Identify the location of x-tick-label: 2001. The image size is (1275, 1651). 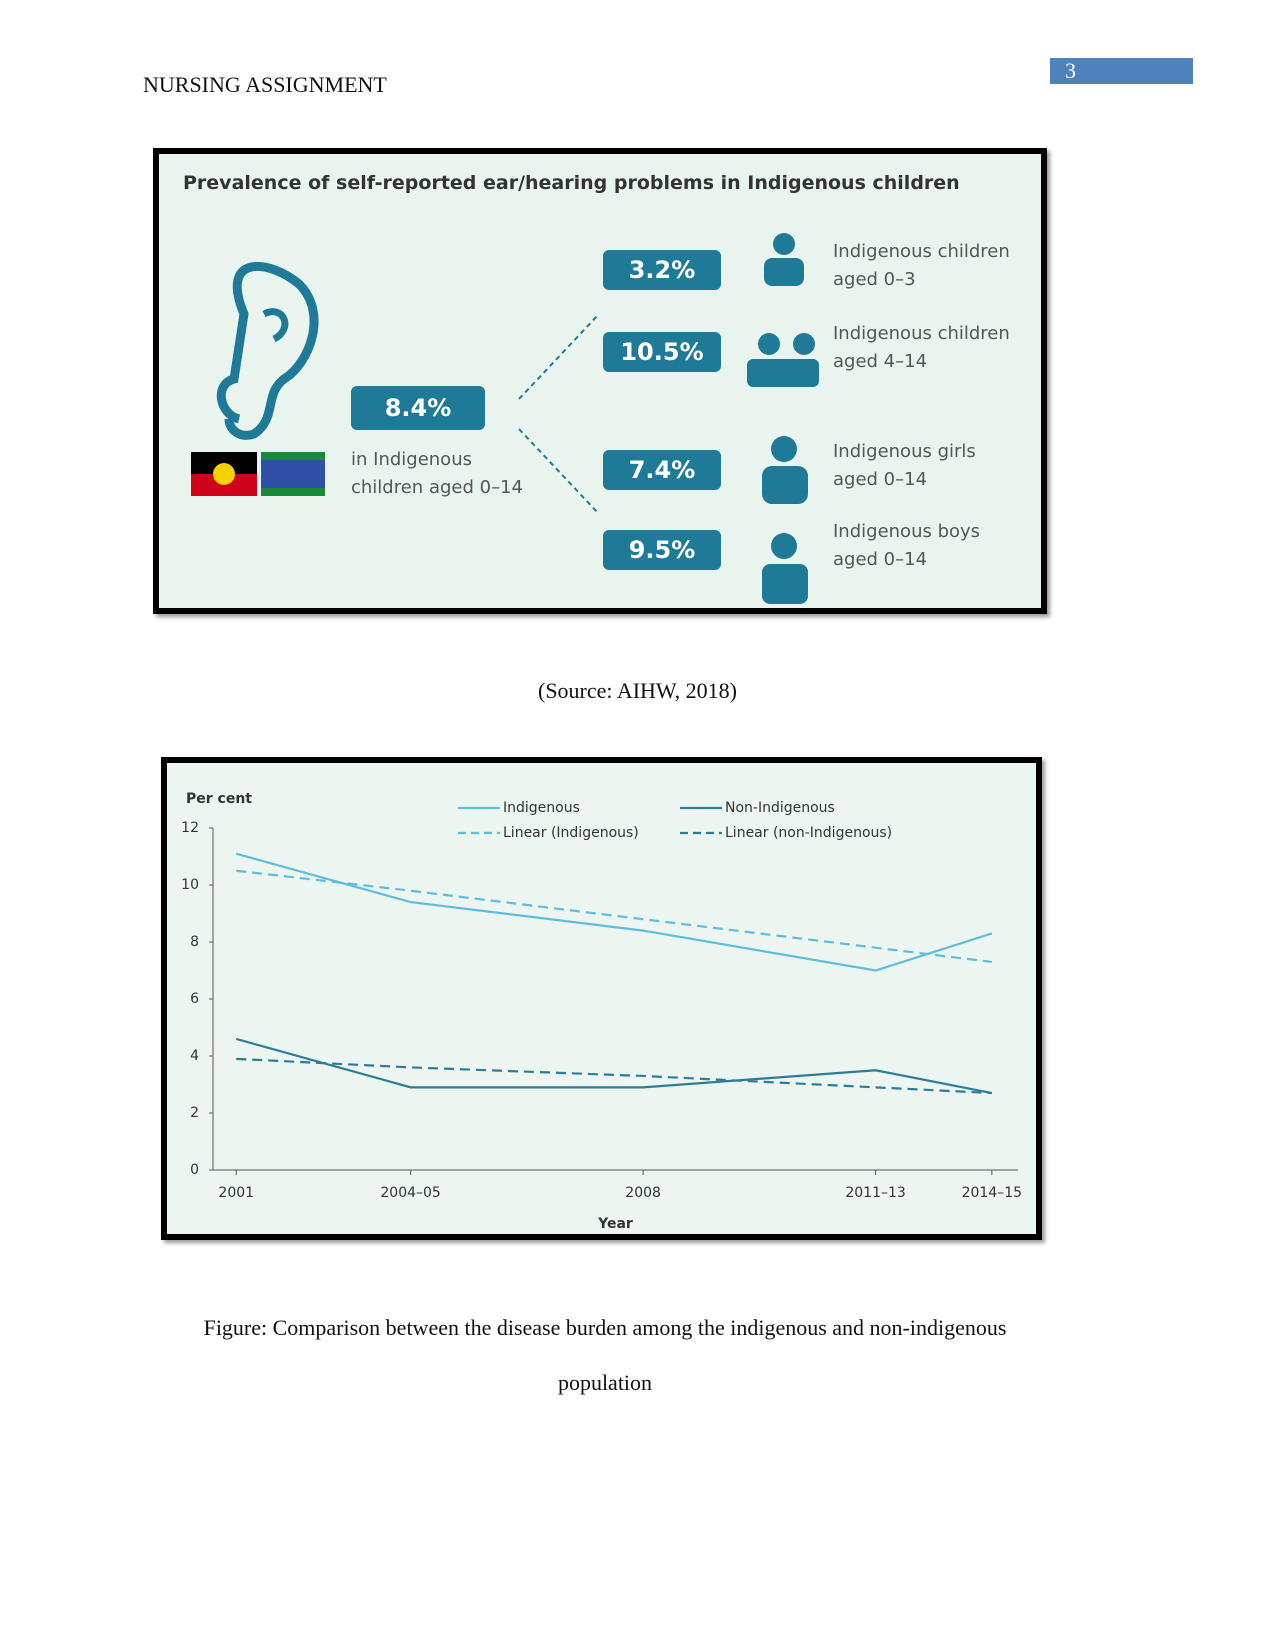
(236, 1193).